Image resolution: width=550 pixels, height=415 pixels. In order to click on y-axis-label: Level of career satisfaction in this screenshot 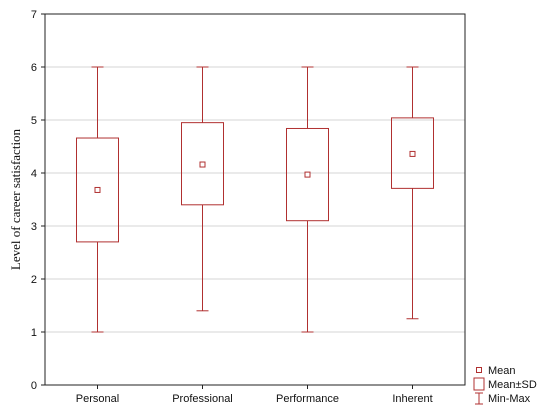, I will do `click(15, 199)`.